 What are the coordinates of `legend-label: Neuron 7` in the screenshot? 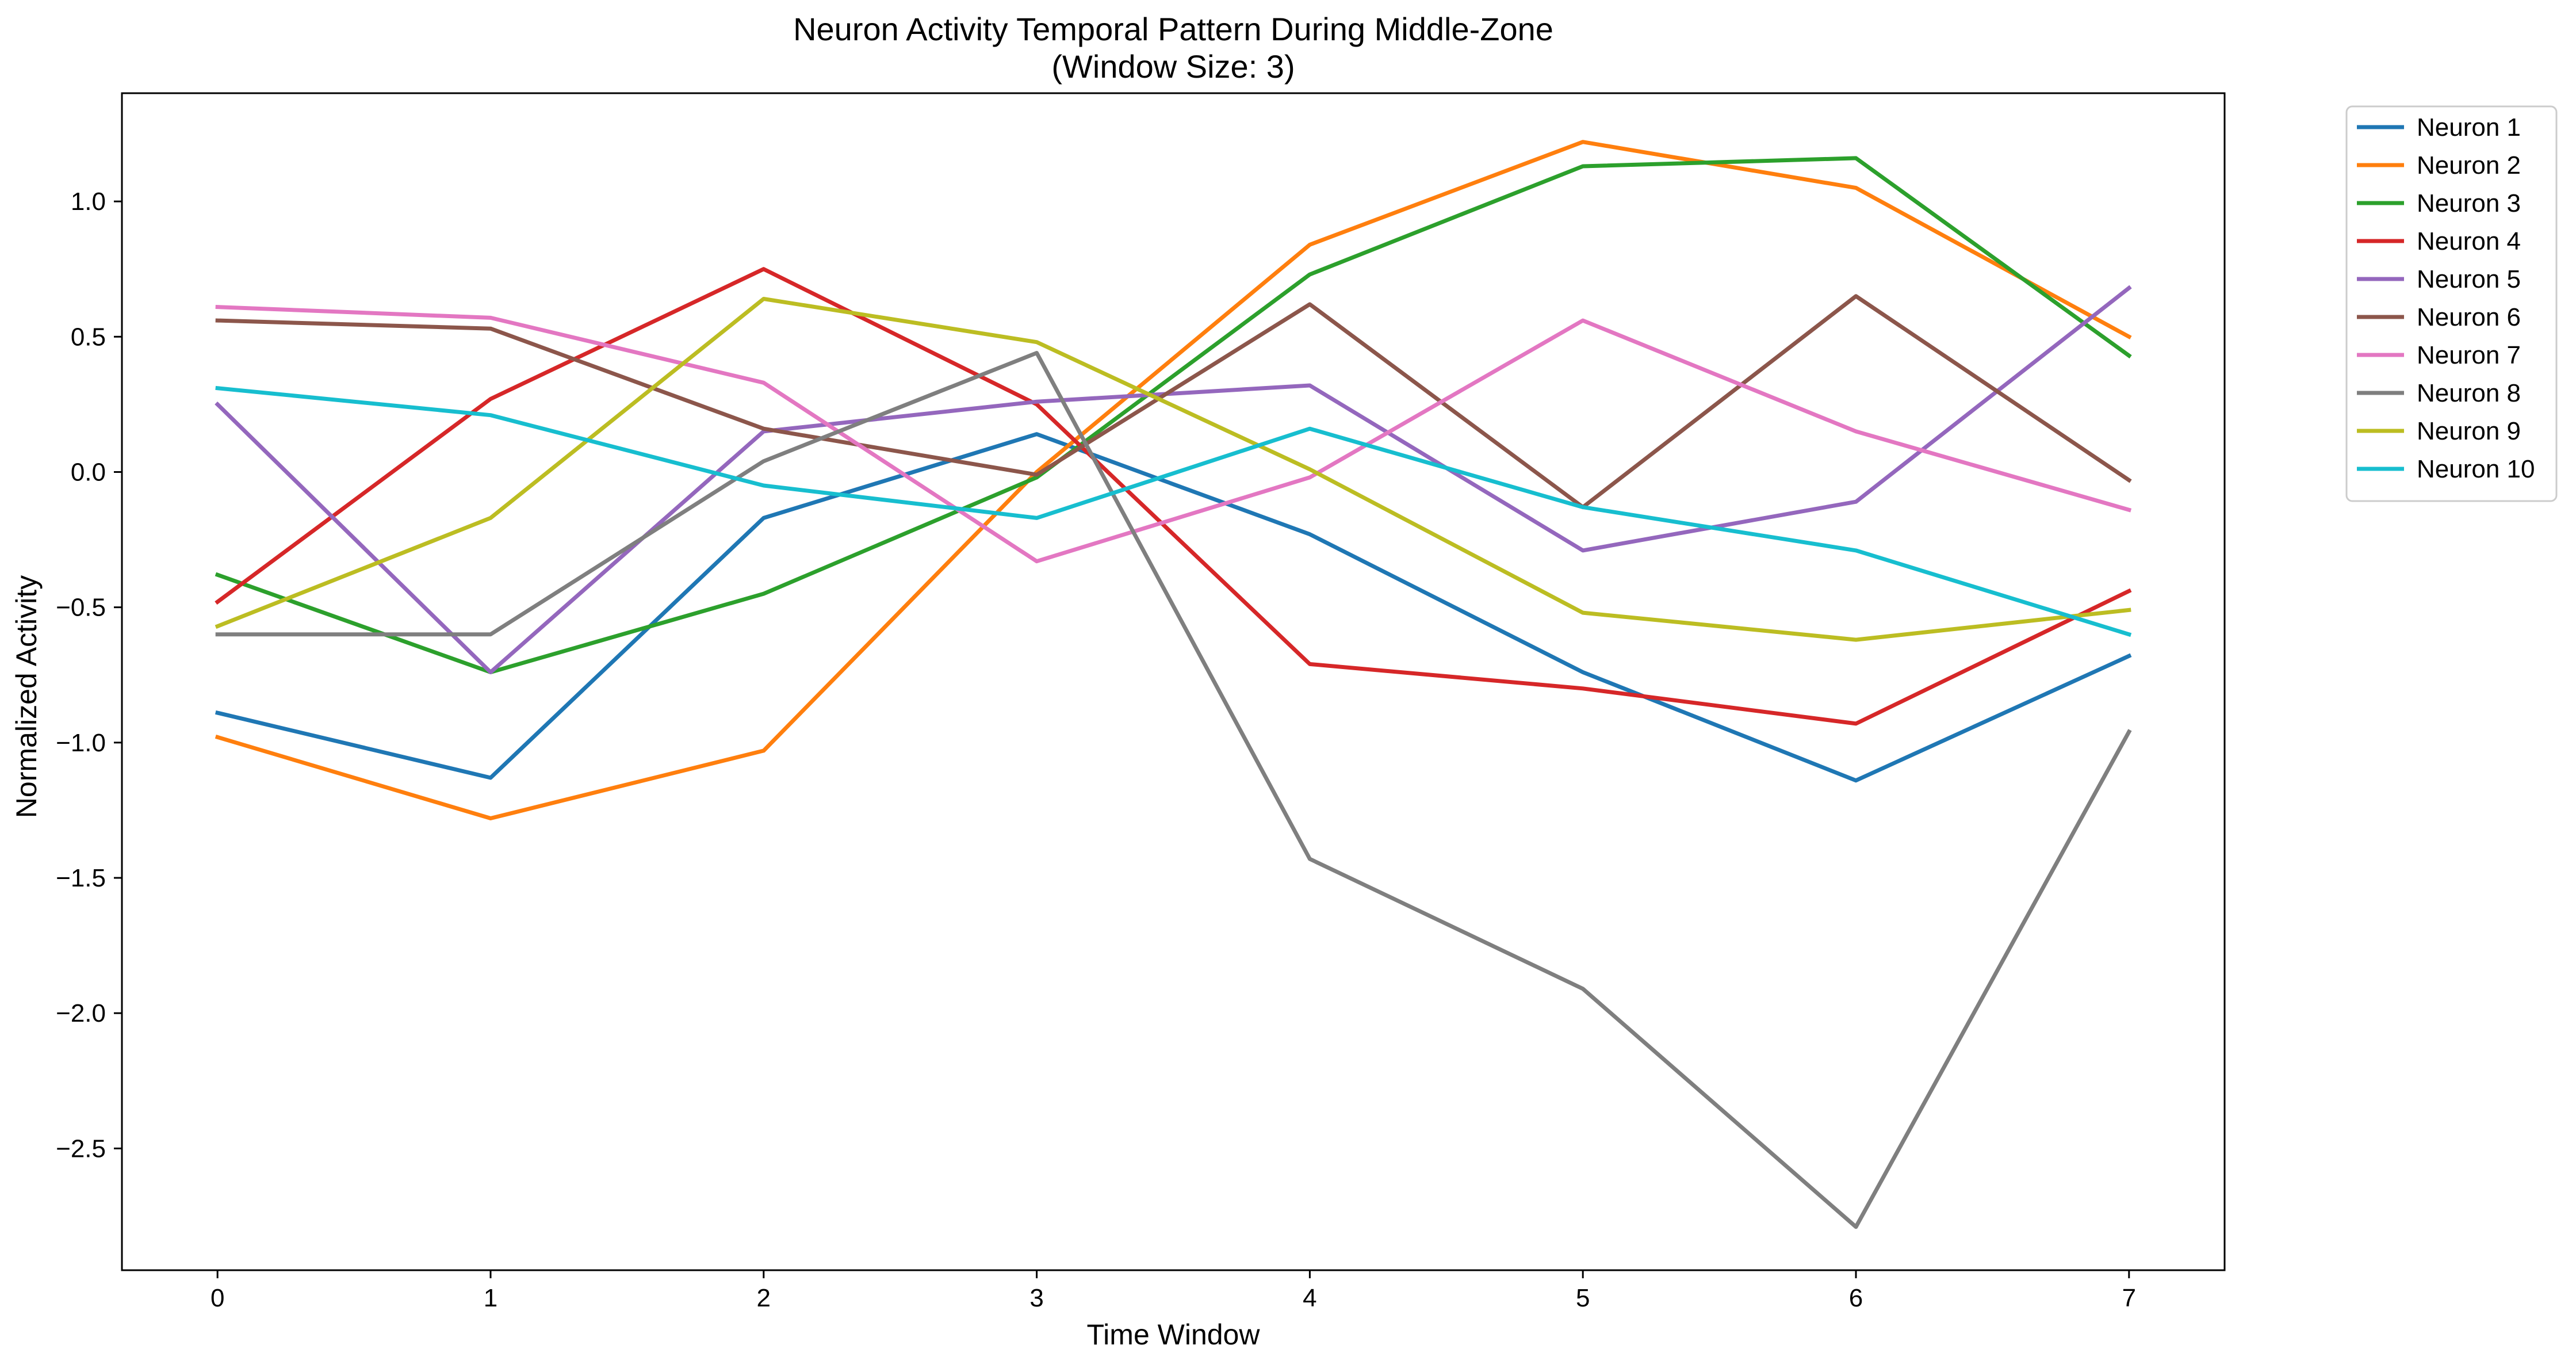 It's located at (2469, 355).